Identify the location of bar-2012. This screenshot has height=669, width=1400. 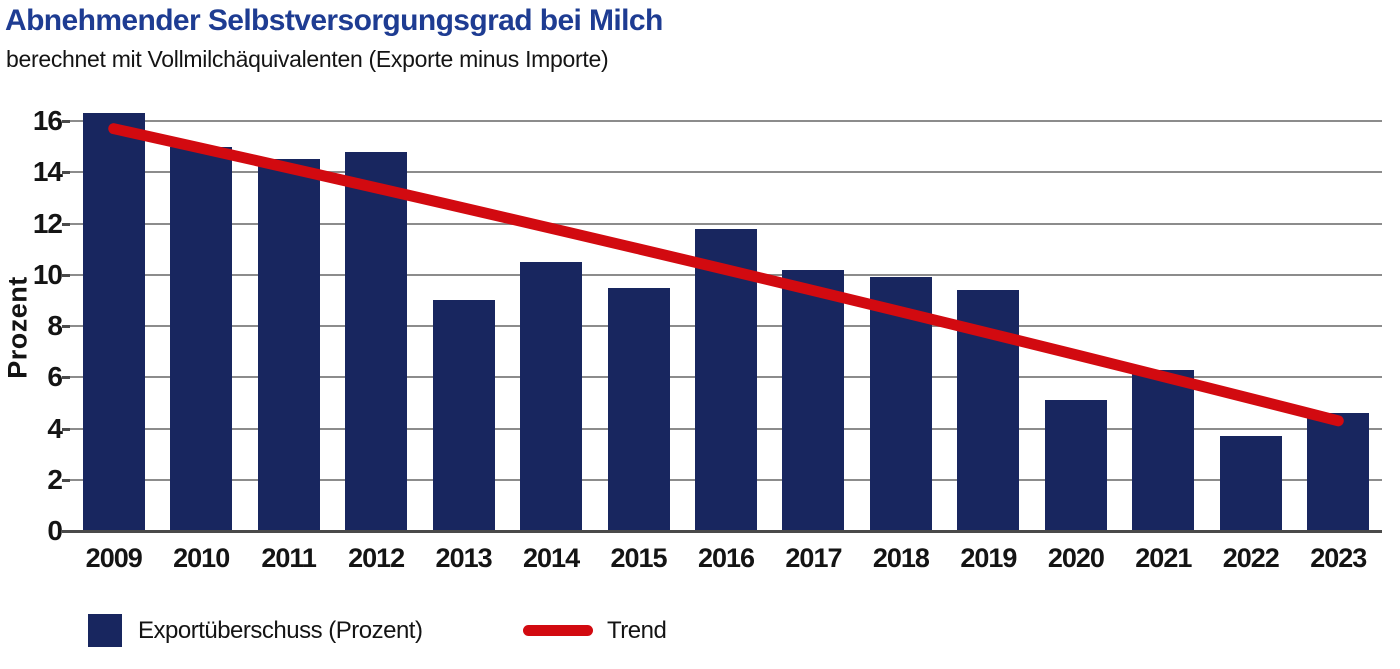
(376, 341).